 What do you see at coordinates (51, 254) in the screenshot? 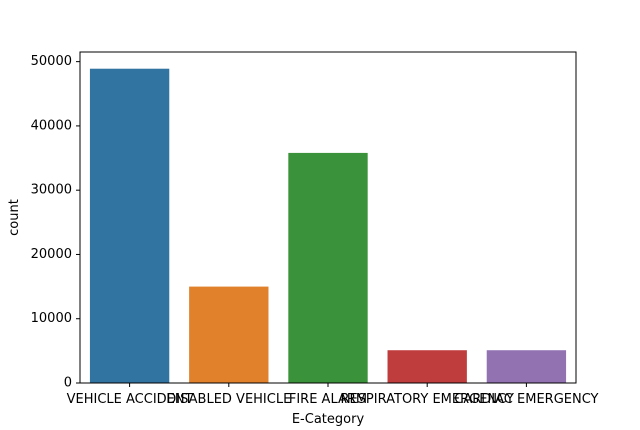
I see `y-tick-label: 20000` at bounding box center [51, 254].